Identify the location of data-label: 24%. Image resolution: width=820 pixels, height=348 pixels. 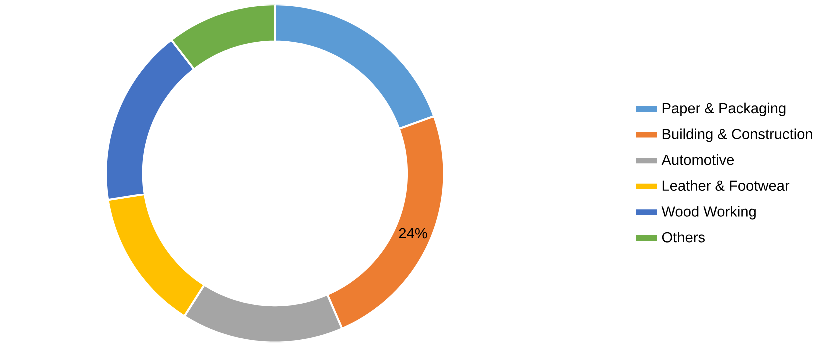
(413, 233).